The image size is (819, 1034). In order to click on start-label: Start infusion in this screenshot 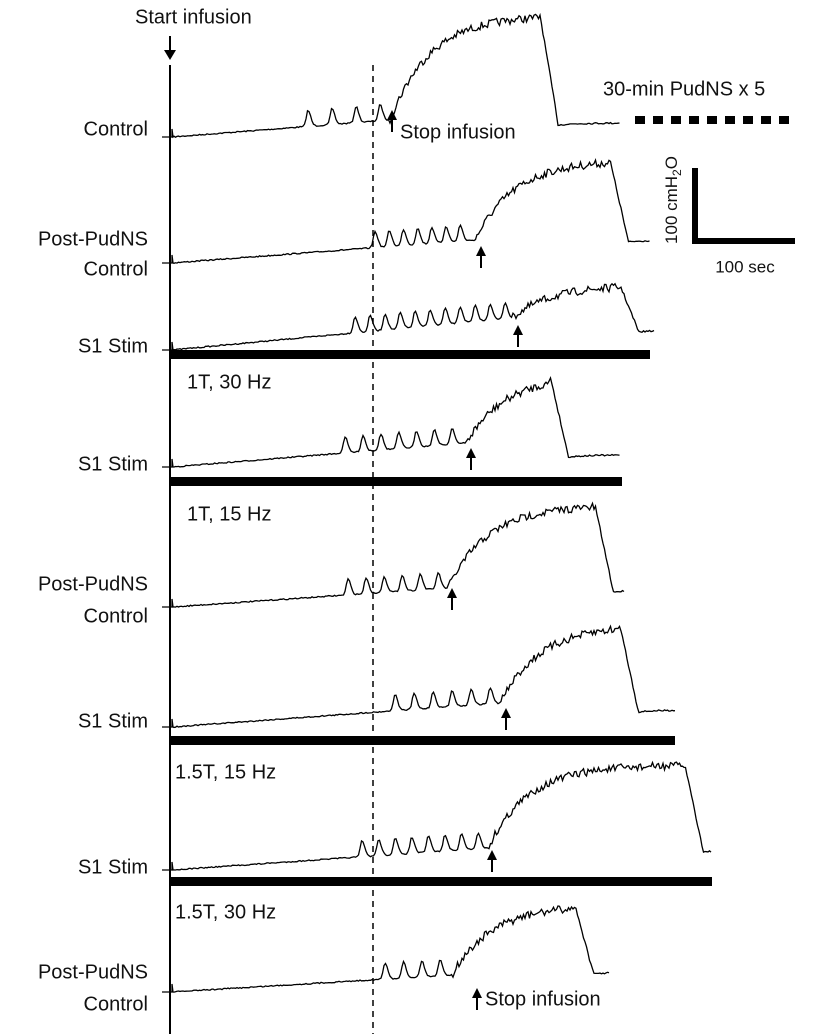, I will do `click(193, 17)`.